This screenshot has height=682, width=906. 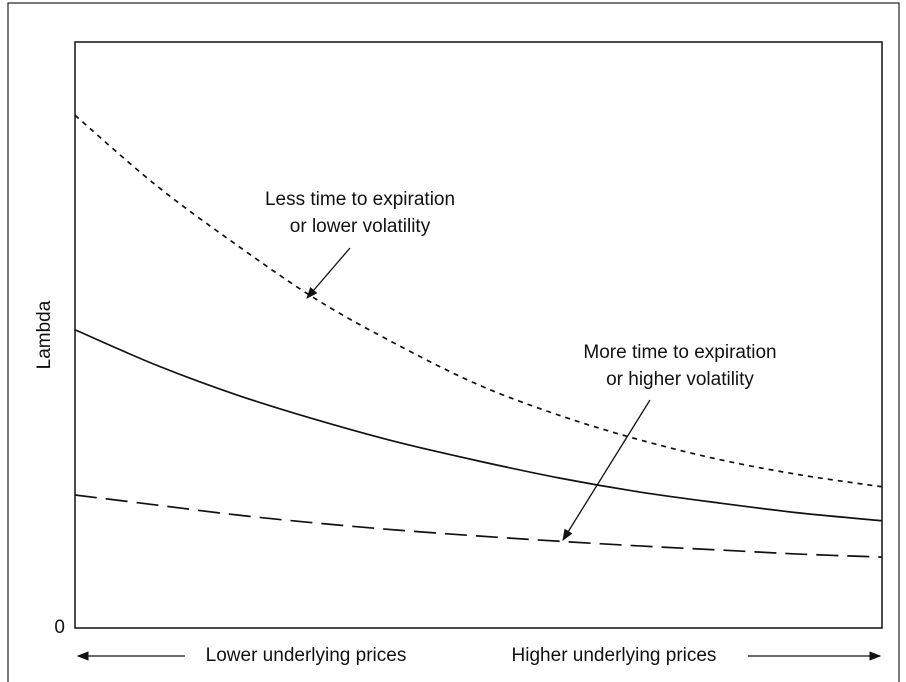 I want to click on annotation-text: or lower volatility, so click(x=360, y=226).